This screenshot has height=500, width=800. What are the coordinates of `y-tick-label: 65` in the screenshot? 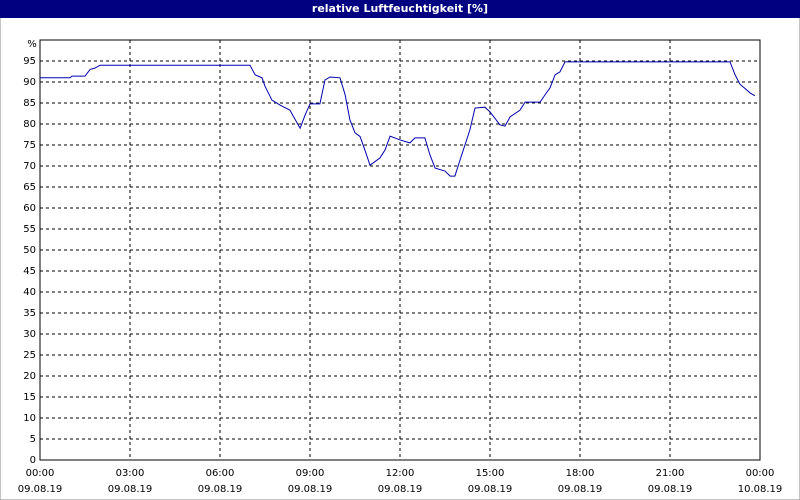 It's located at (29, 187).